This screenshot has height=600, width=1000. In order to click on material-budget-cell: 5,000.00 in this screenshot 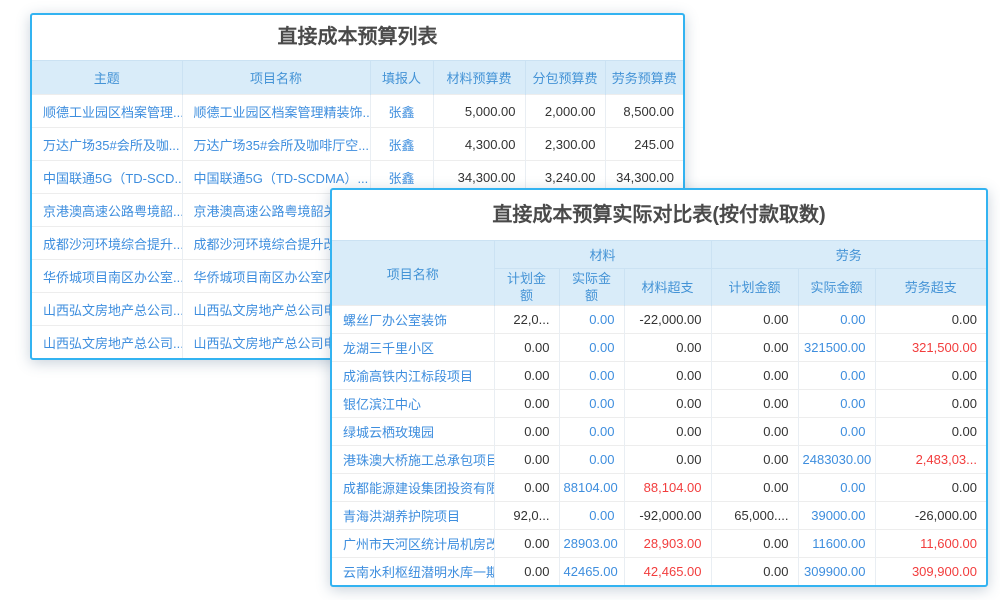, I will do `click(479, 111)`.